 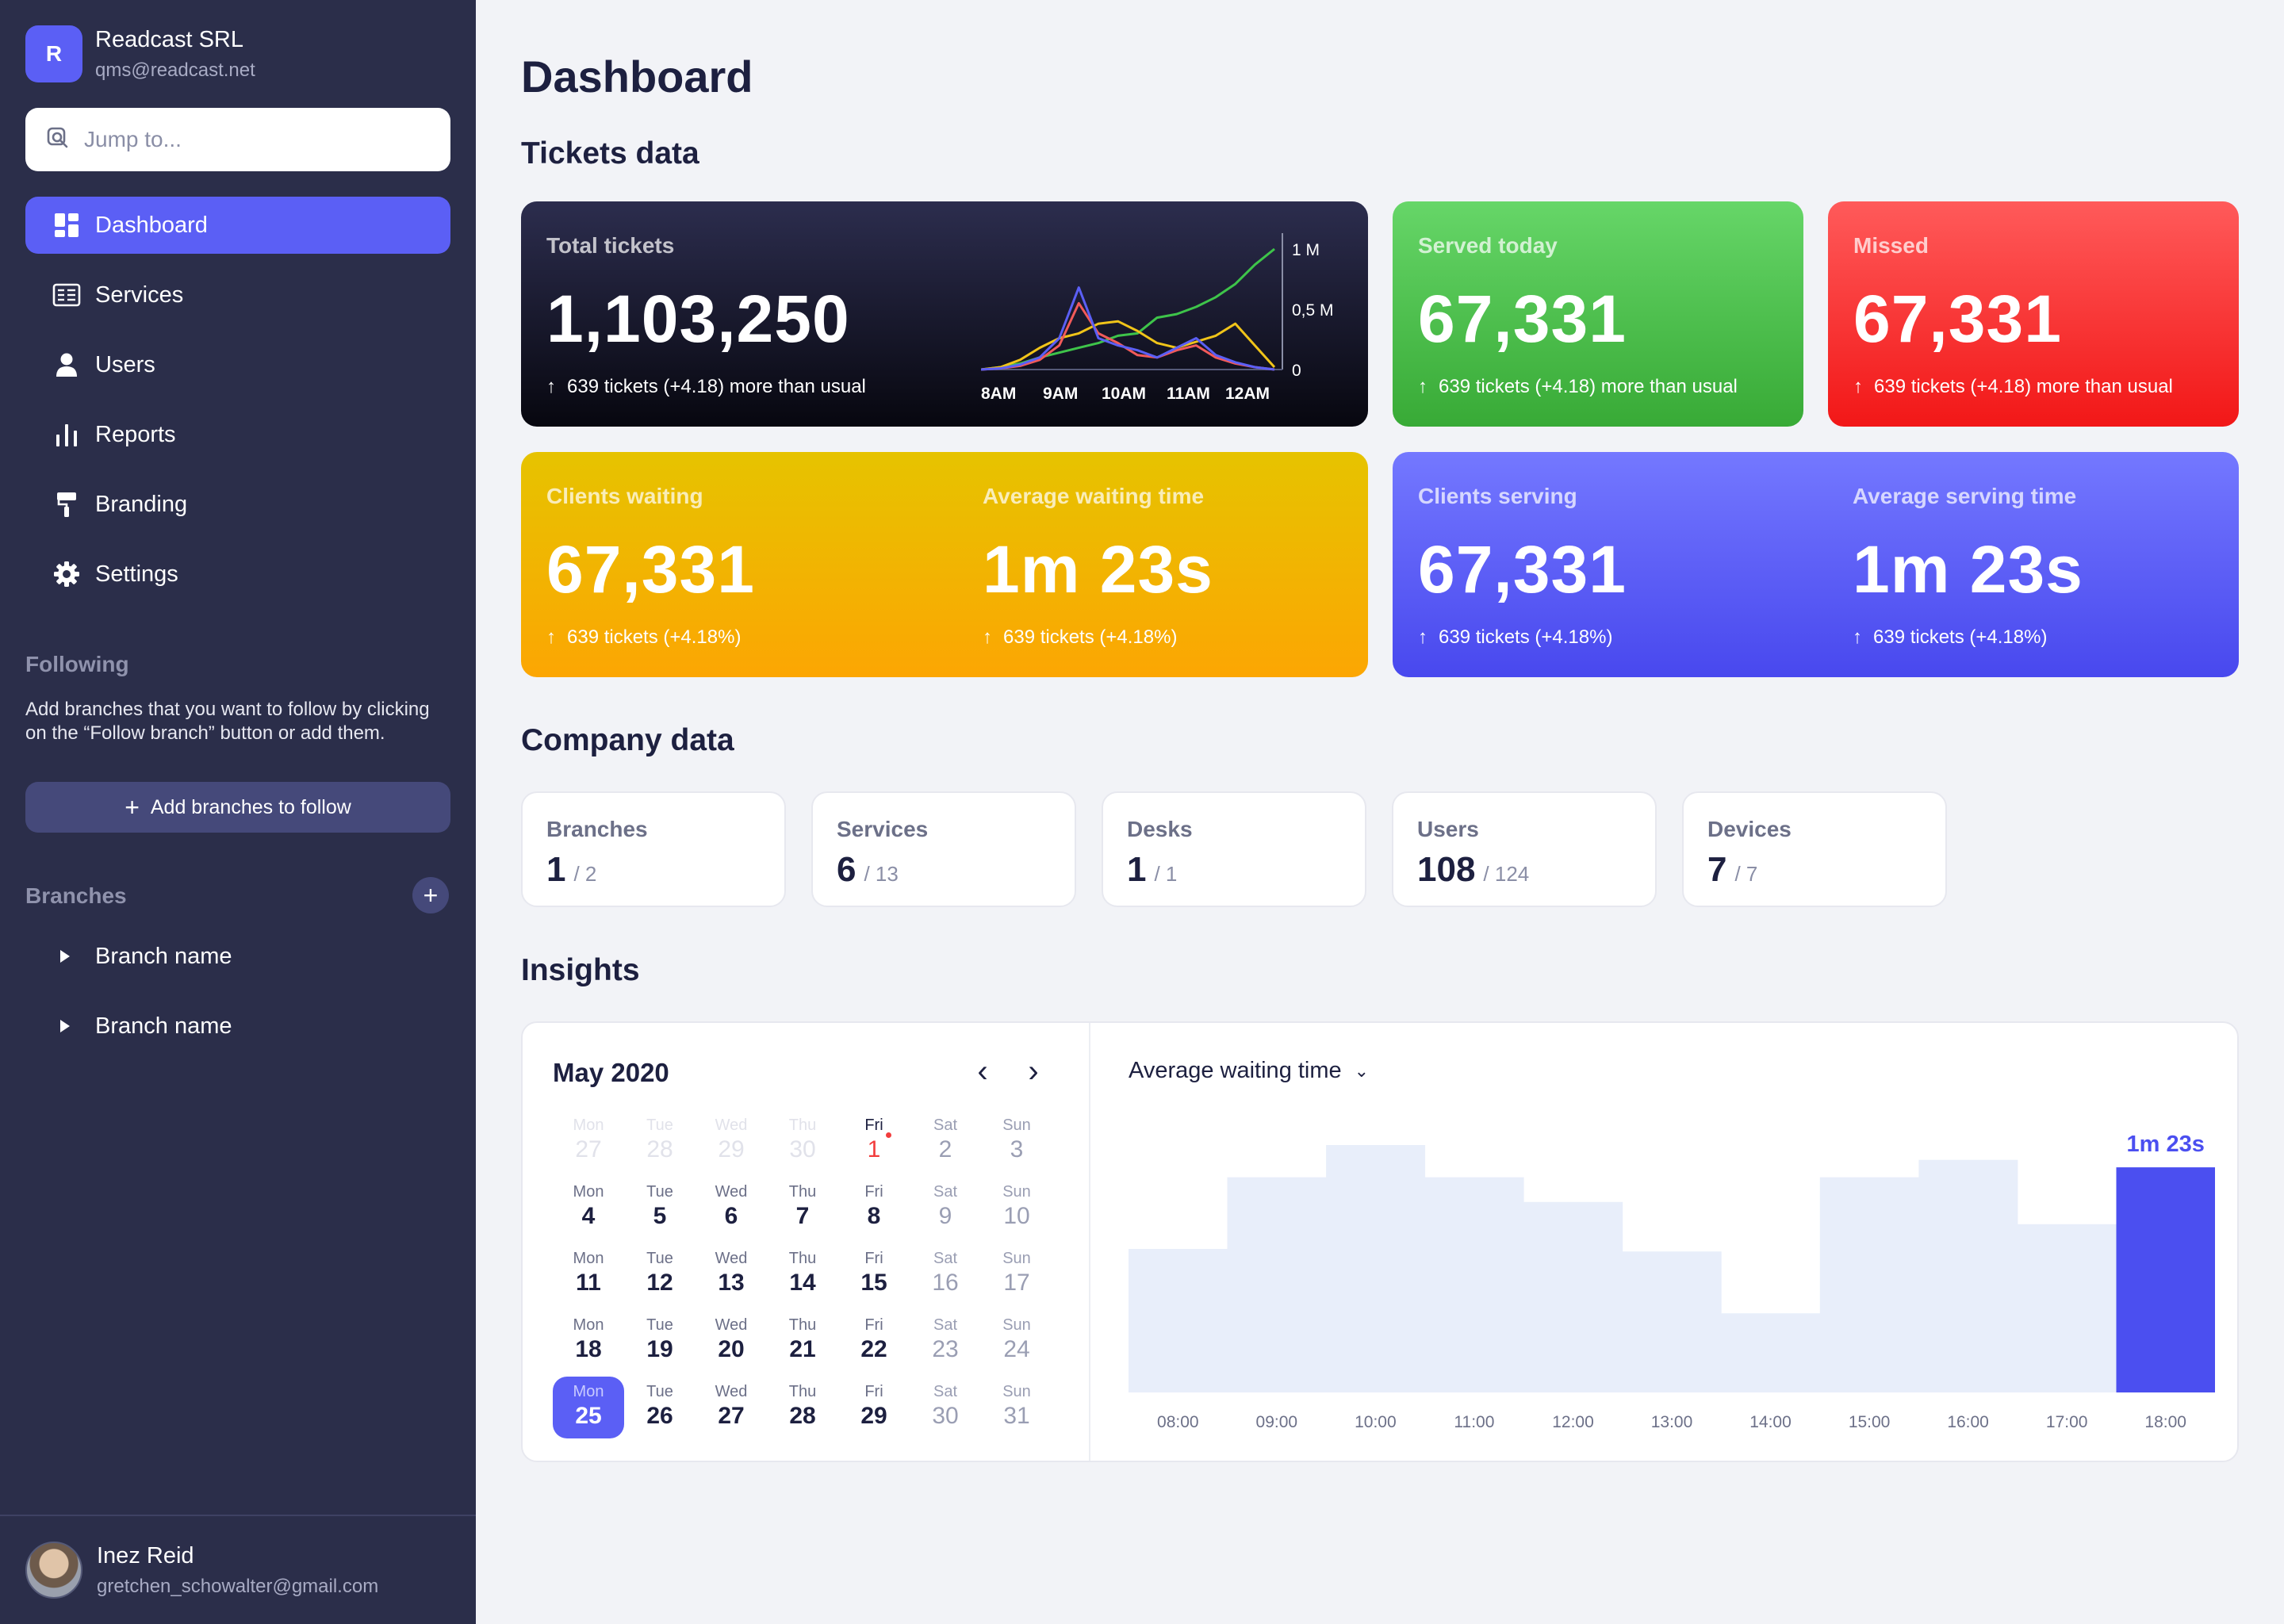 I want to click on calendar-day-number: 21, so click(x=802, y=1349).